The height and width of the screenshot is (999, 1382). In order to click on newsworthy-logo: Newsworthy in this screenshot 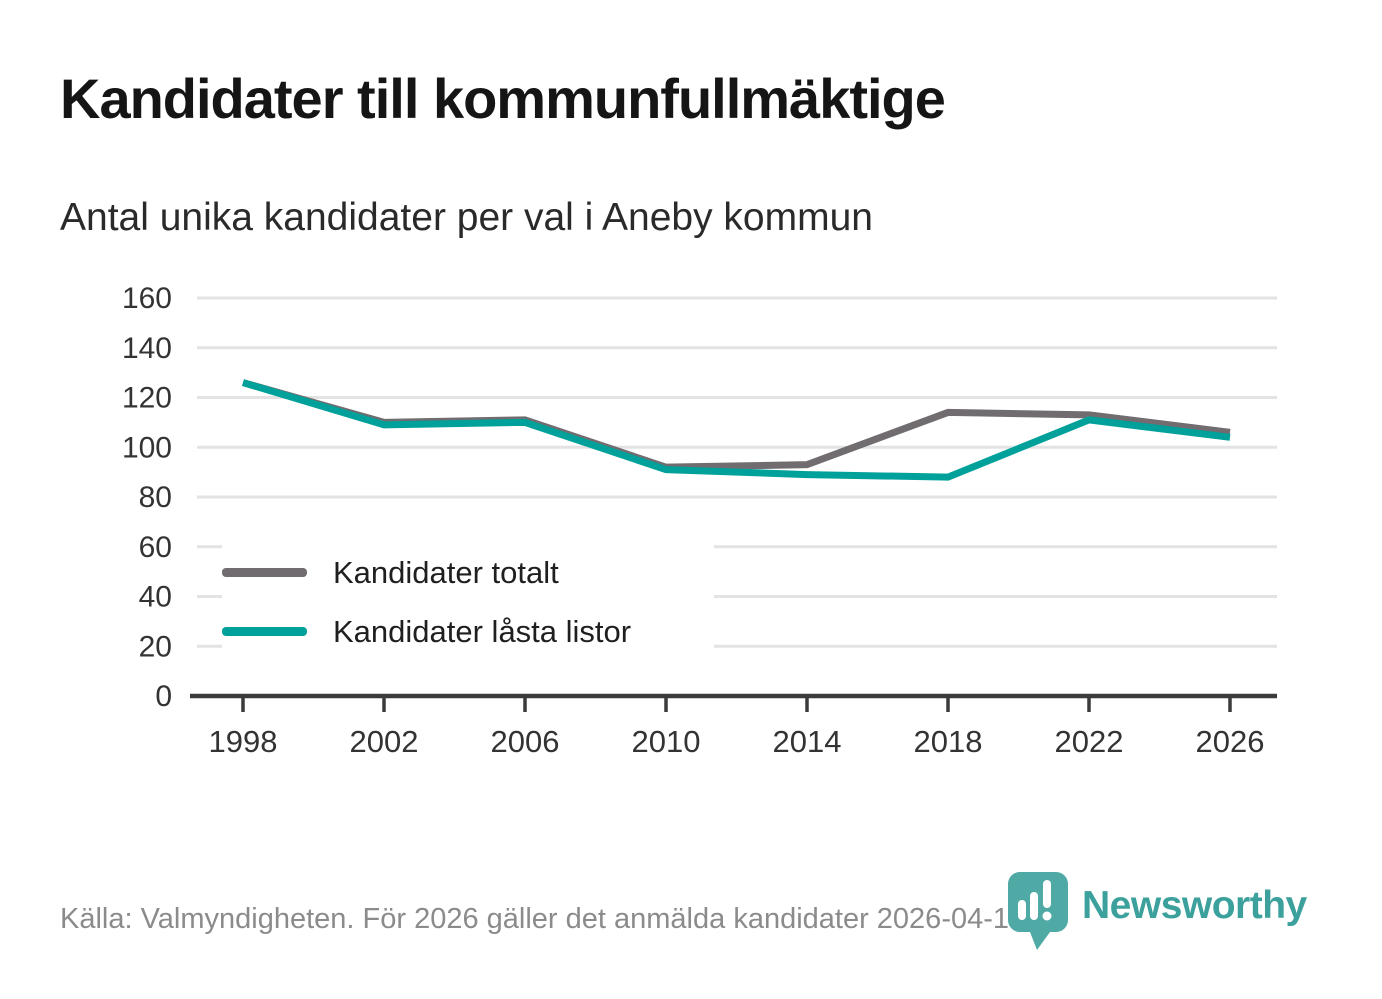, I will do `click(1156, 911)`.